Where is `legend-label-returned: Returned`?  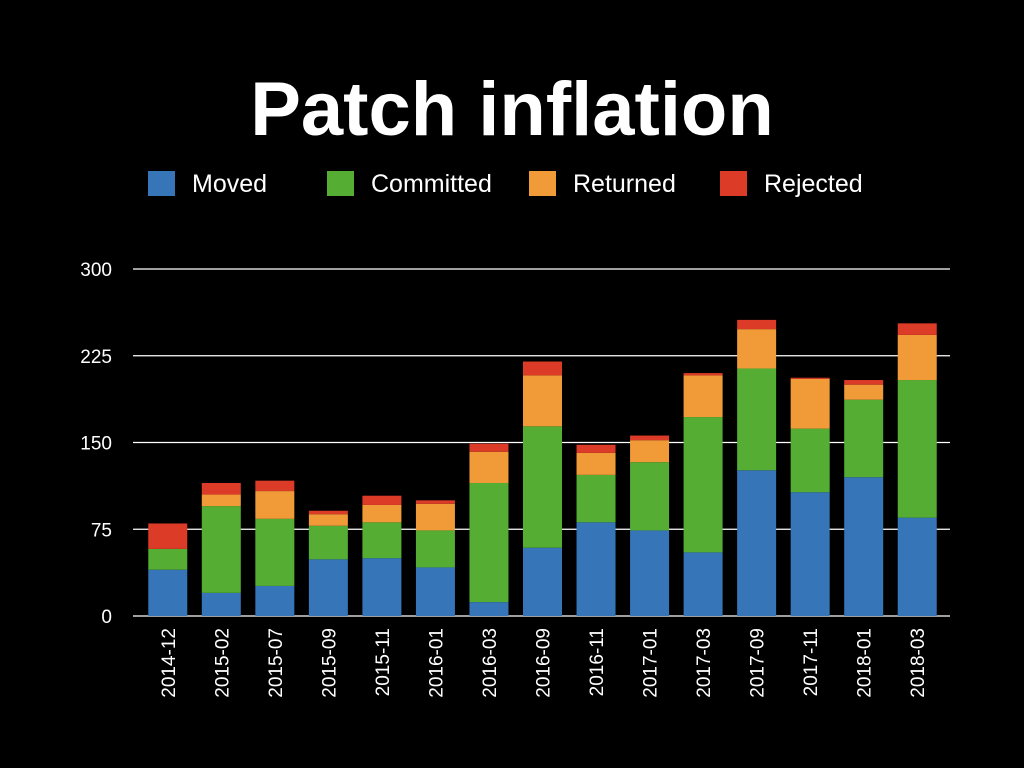 legend-label-returned: Returned is located at coordinates (624, 184).